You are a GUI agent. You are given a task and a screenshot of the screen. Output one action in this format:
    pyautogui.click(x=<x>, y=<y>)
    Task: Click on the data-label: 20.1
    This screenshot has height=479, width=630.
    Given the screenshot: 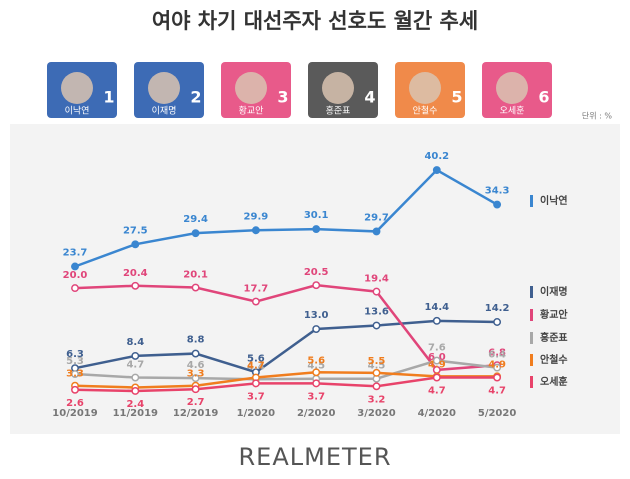 What is the action you would take?
    pyautogui.click(x=195, y=275)
    